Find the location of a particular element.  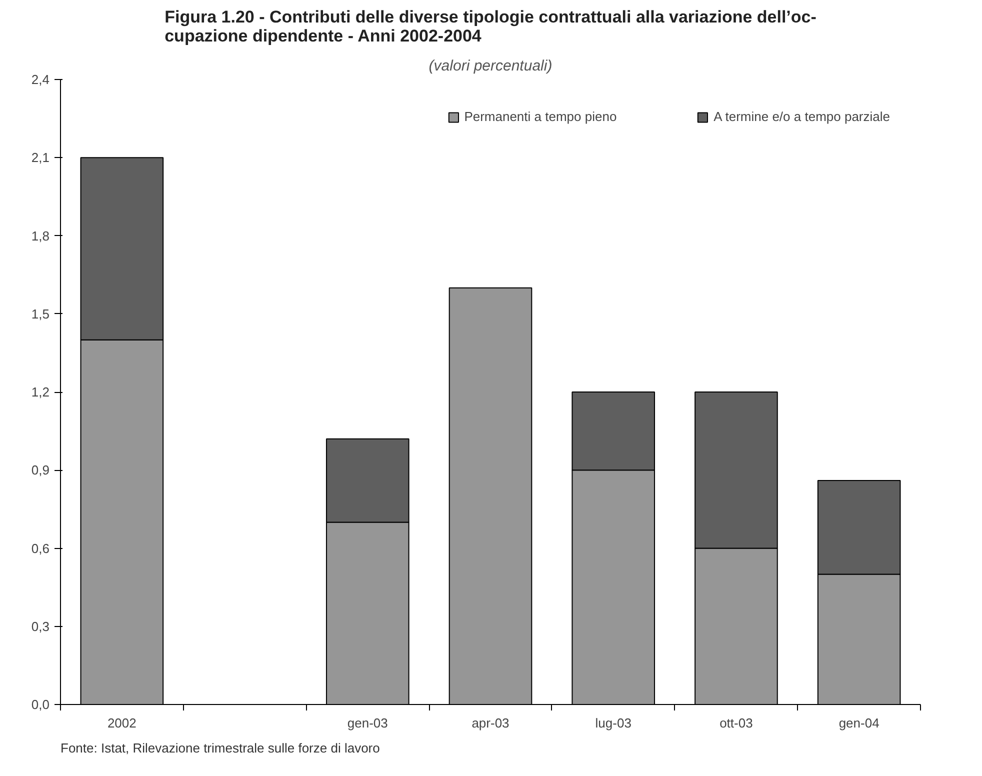

y-tick-label: 0,6 is located at coordinates (40, 548).